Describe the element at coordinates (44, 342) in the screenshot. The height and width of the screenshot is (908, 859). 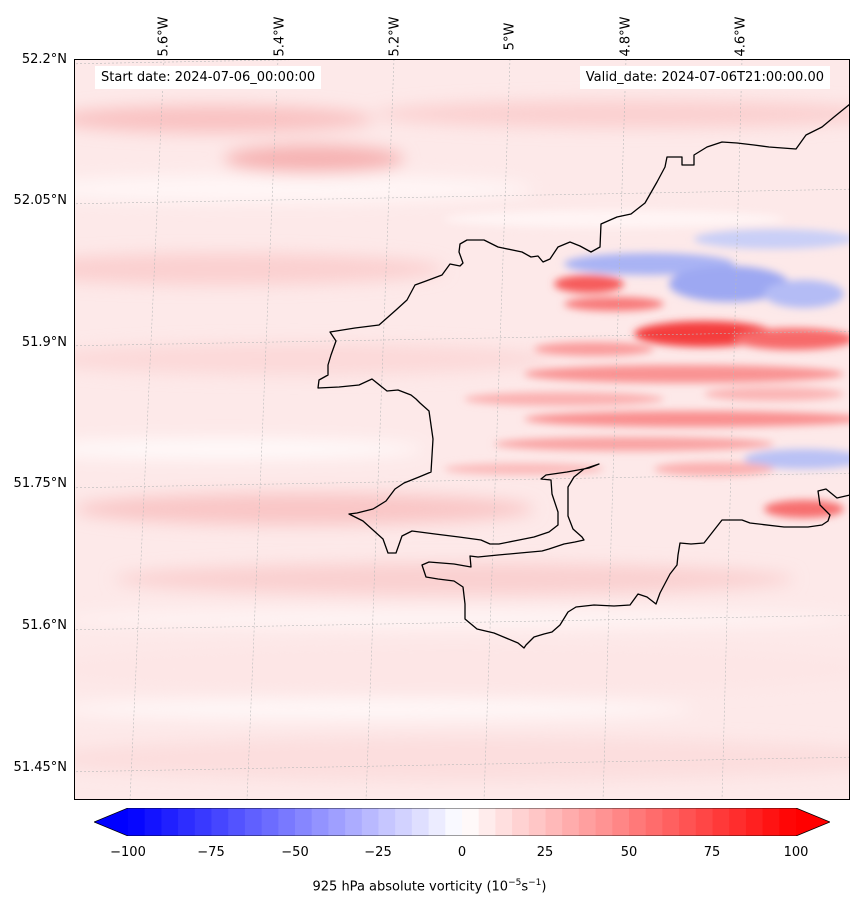
I see `lat-label-51-9: 51.9°N` at that location.